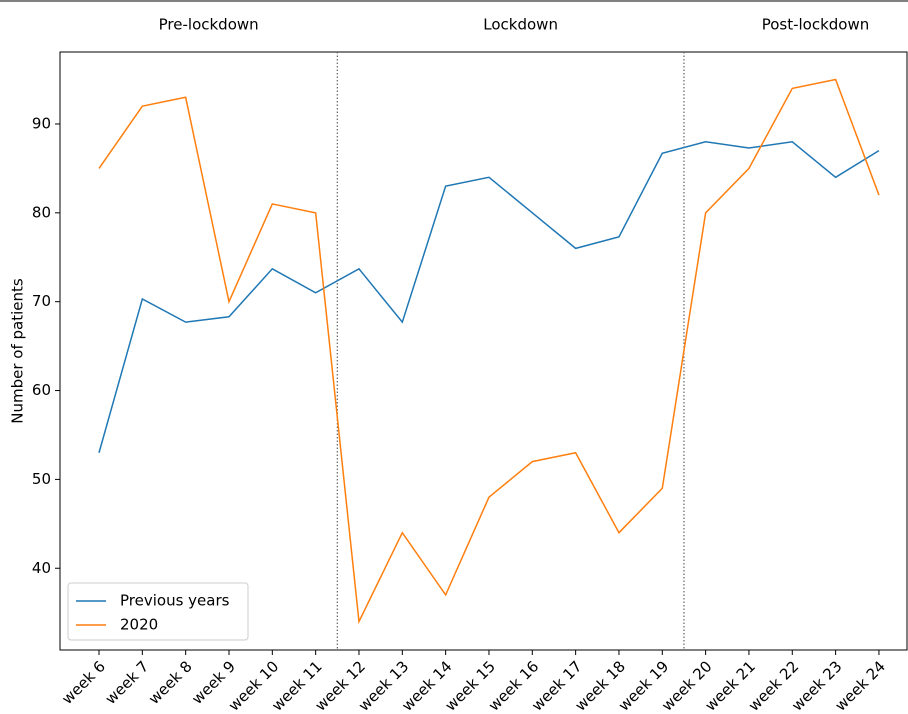 This screenshot has height=714, width=908. Describe the element at coordinates (41, 212) in the screenshot. I see `y-tick-label: 80` at that location.